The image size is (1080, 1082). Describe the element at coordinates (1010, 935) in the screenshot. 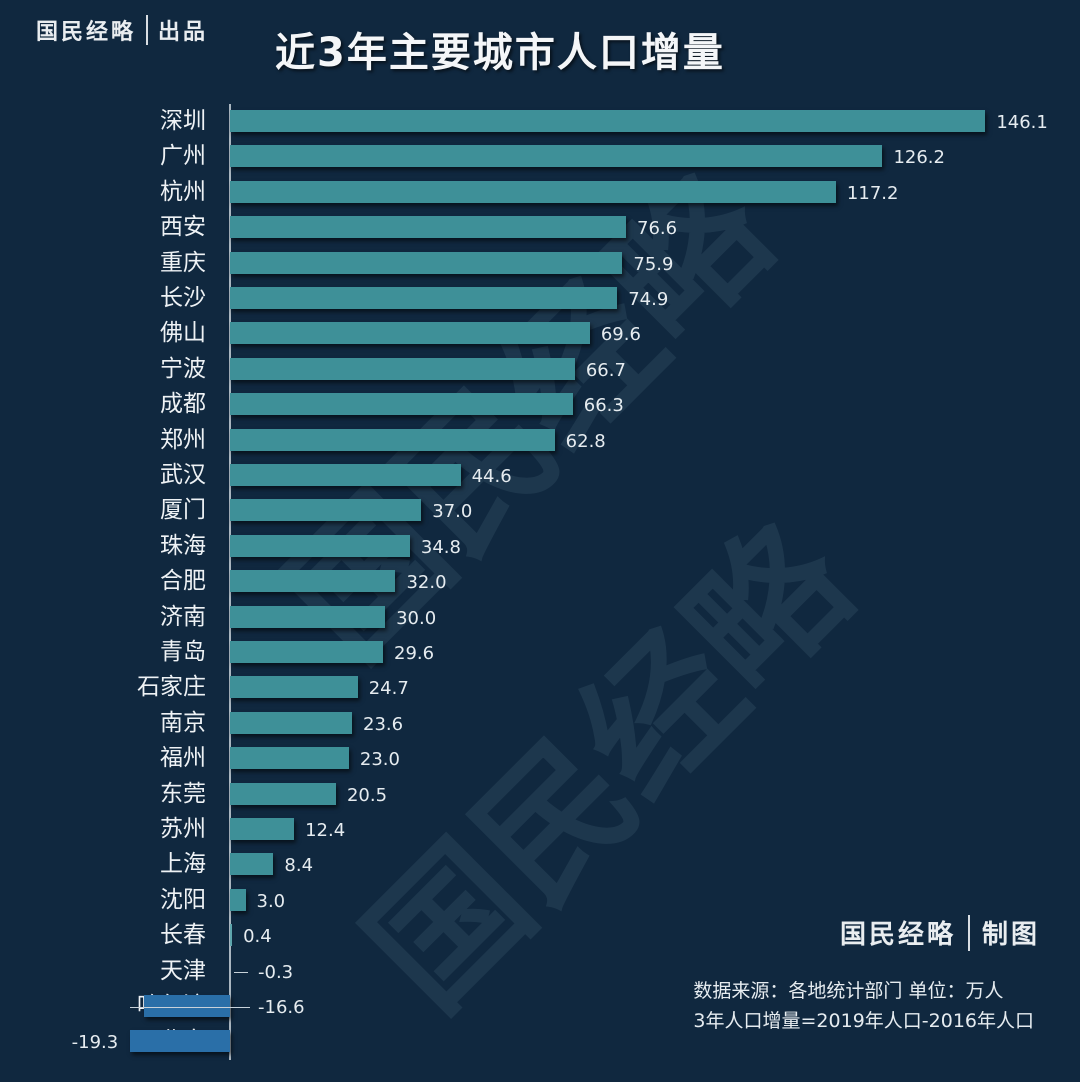

I see `brand-tag: 制图` at that location.